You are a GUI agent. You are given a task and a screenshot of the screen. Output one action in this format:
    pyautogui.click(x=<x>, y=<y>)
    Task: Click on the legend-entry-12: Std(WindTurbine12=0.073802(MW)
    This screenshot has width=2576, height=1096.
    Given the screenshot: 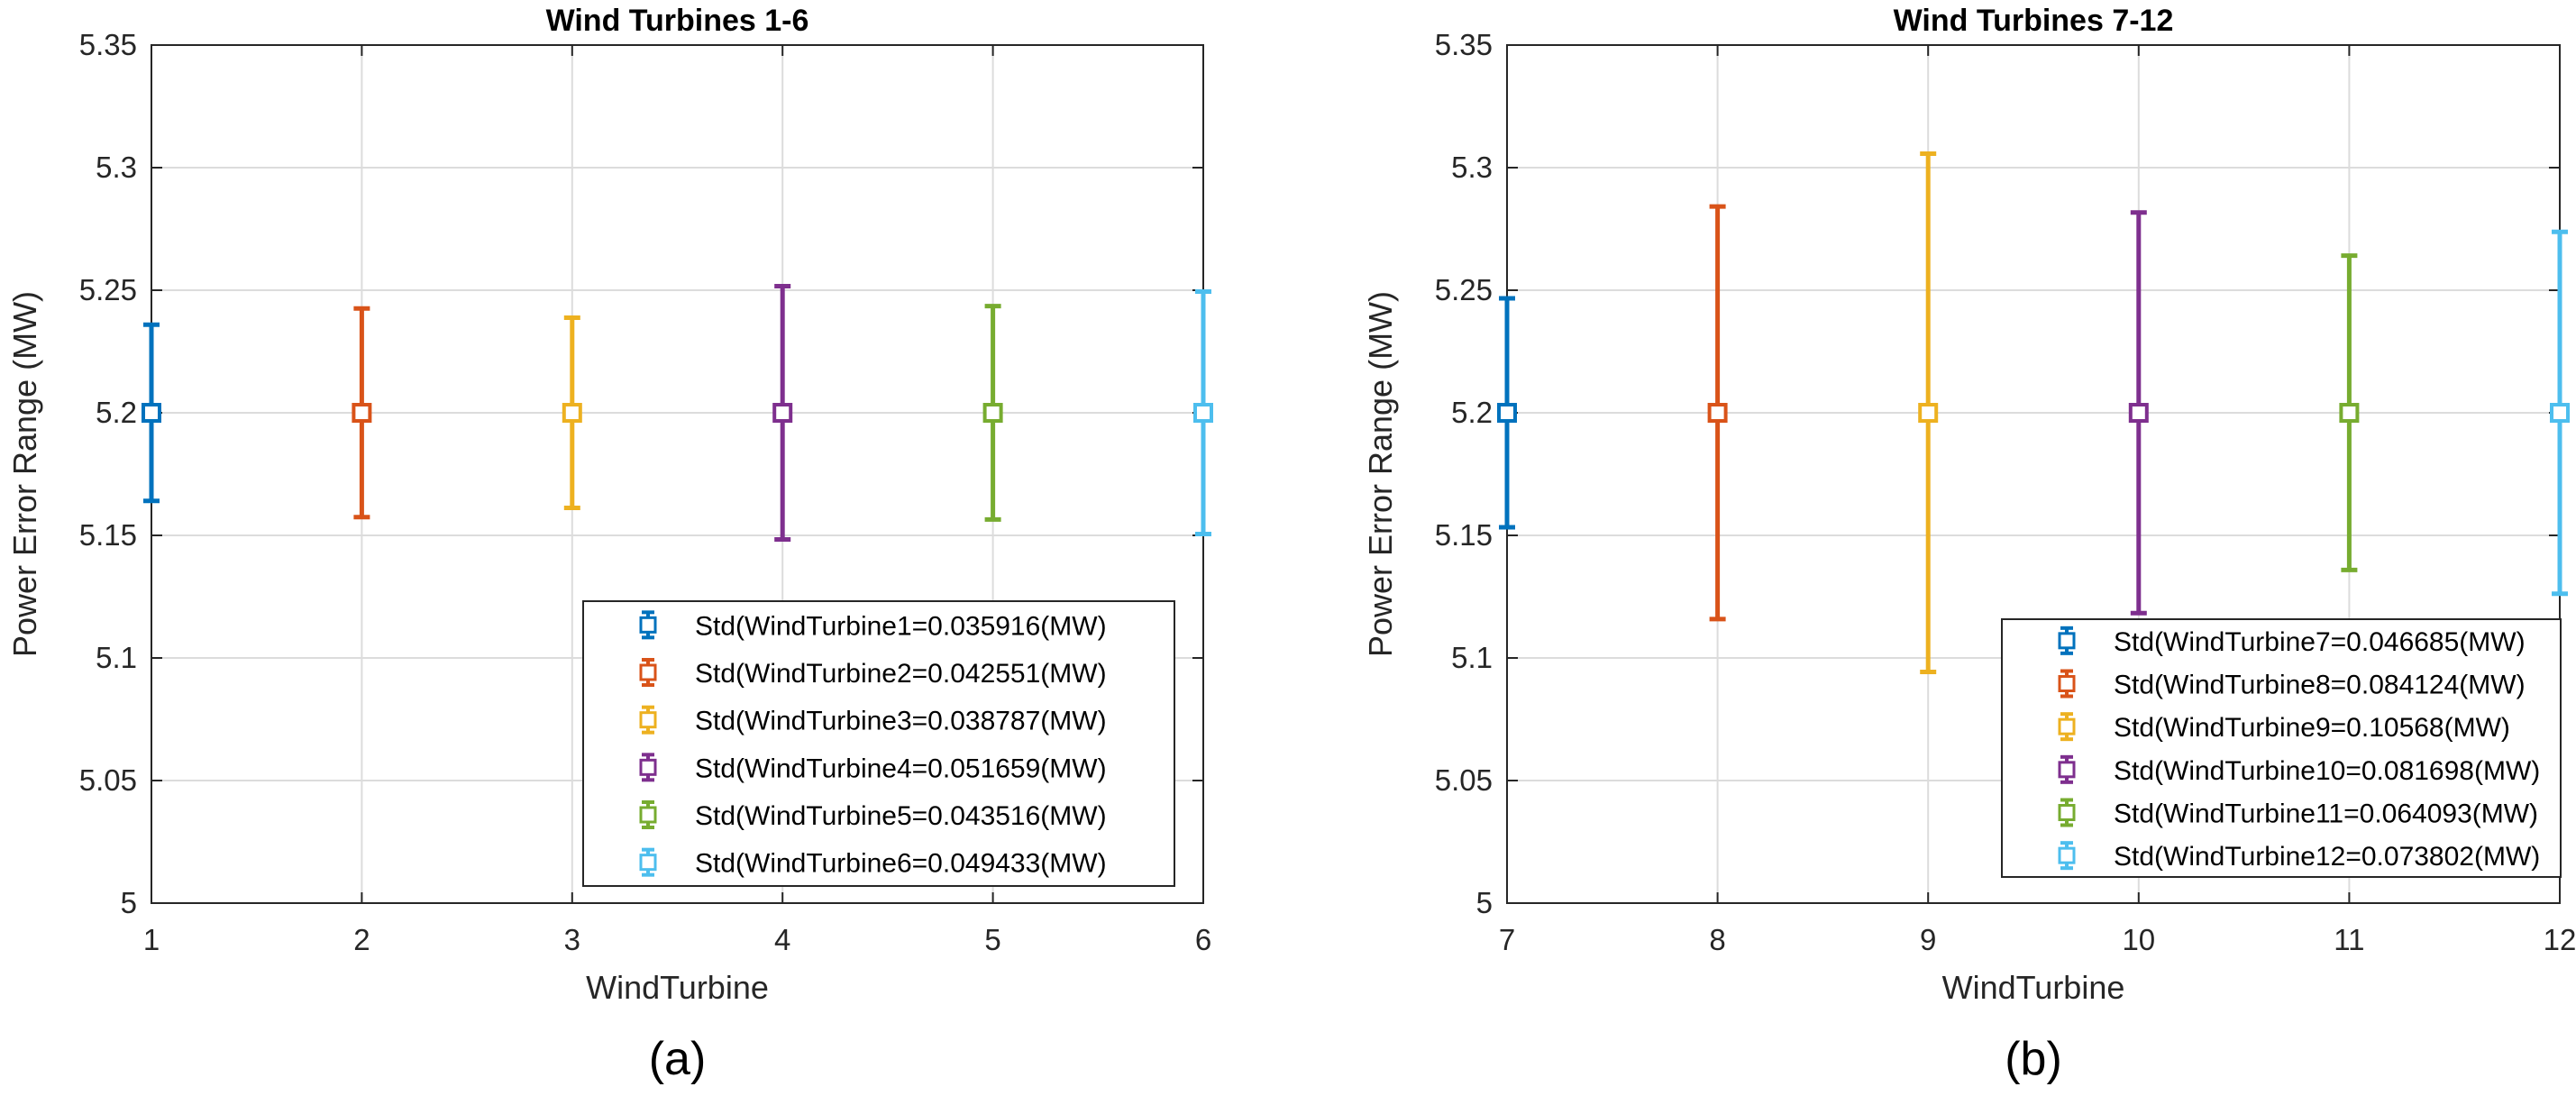 What is the action you would take?
    pyautogui.click(x=2299, y=856)
    